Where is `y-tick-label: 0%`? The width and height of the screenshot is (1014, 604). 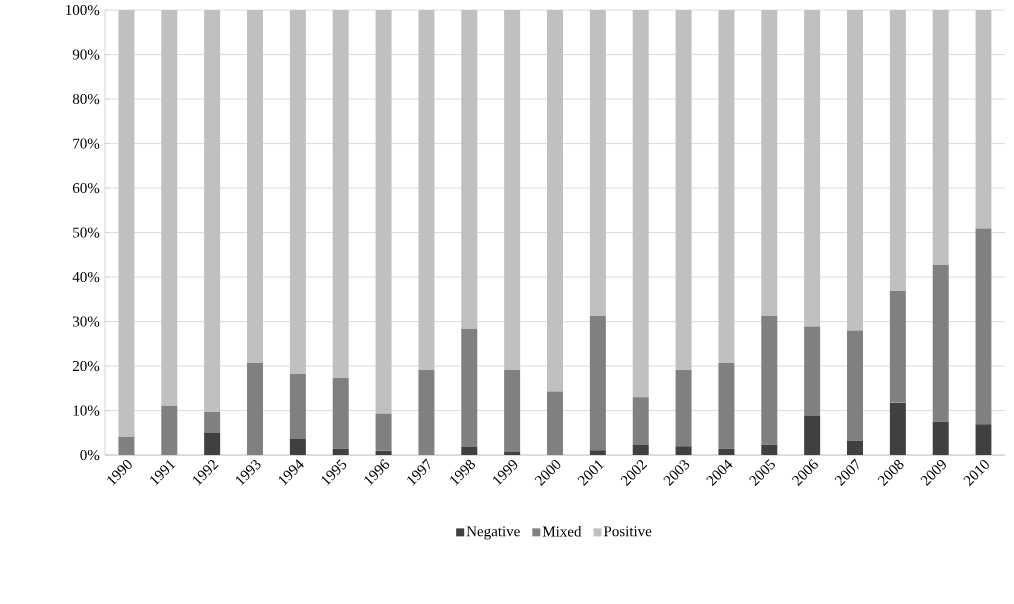
y-tick-label: 0% is located at coordinates (90, 455).